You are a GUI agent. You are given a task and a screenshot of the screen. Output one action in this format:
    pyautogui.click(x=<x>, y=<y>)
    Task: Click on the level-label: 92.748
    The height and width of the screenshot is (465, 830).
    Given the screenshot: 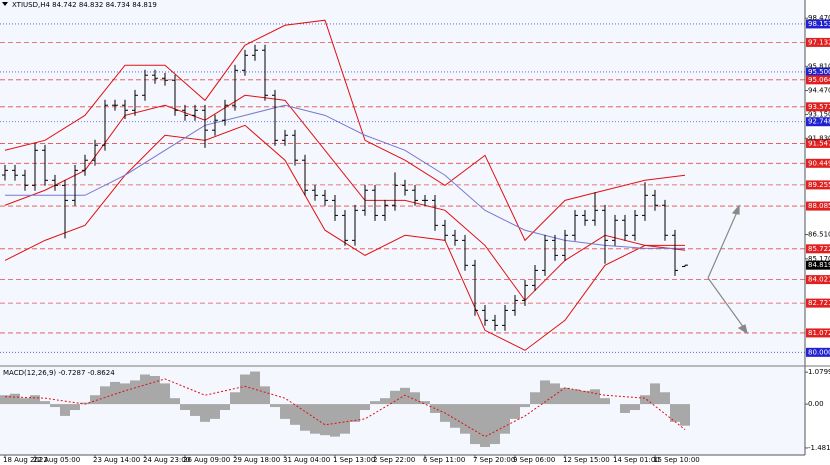 What is the action you would take?
    pyautogui.click(x=819, y=122)
    